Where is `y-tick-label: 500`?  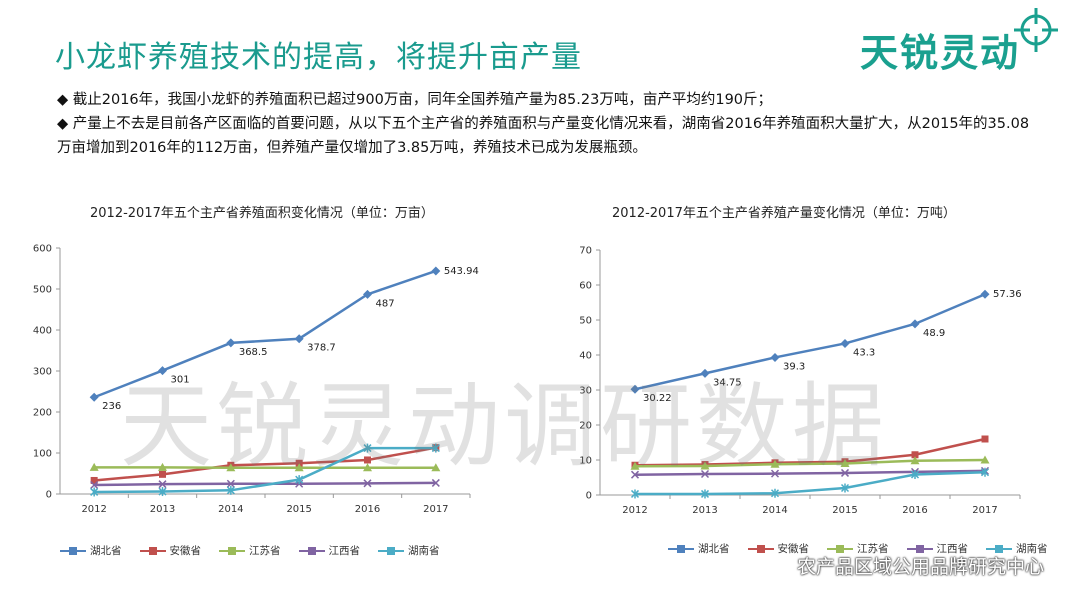
y-tick-label: 500 is located at coordinates (42, 290).